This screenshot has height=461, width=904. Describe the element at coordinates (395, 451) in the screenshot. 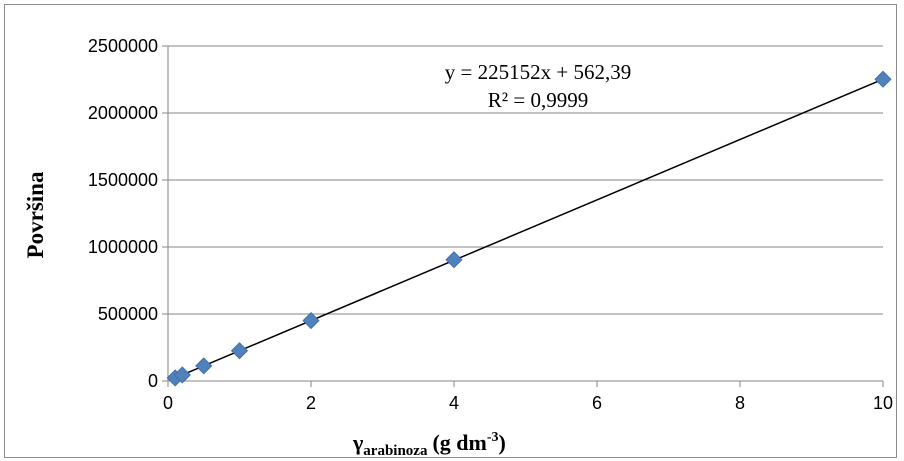

I see `x-axis-title-subscript: arabinoza` at that location.